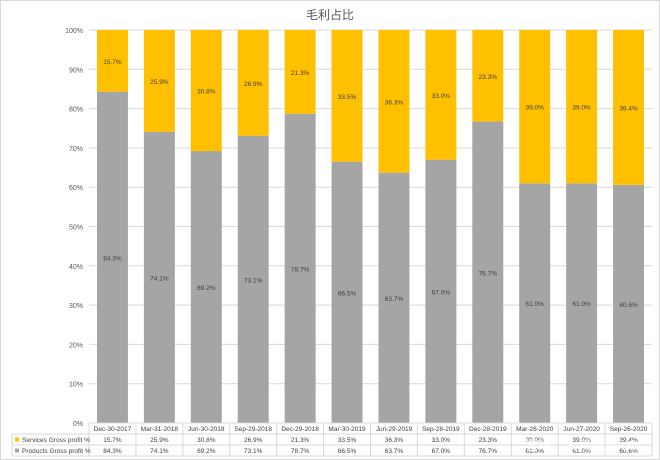 The height and width of the screenshot is (460, 660). Describe the element at coordinates (394, 429) in the screenshot. I see `x-tick-label: Jun-29-2019` at that location.